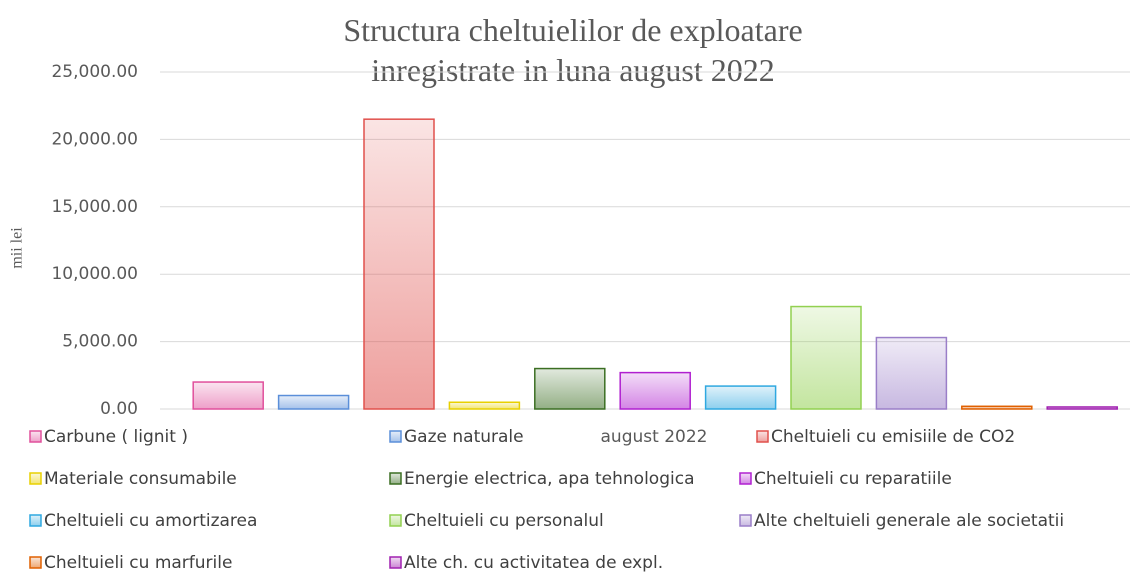  What do you see at coordinates (94, 207) in the screenshot?
I see `y-tick-label: 15,000.00` at bounding box center [94, 207].